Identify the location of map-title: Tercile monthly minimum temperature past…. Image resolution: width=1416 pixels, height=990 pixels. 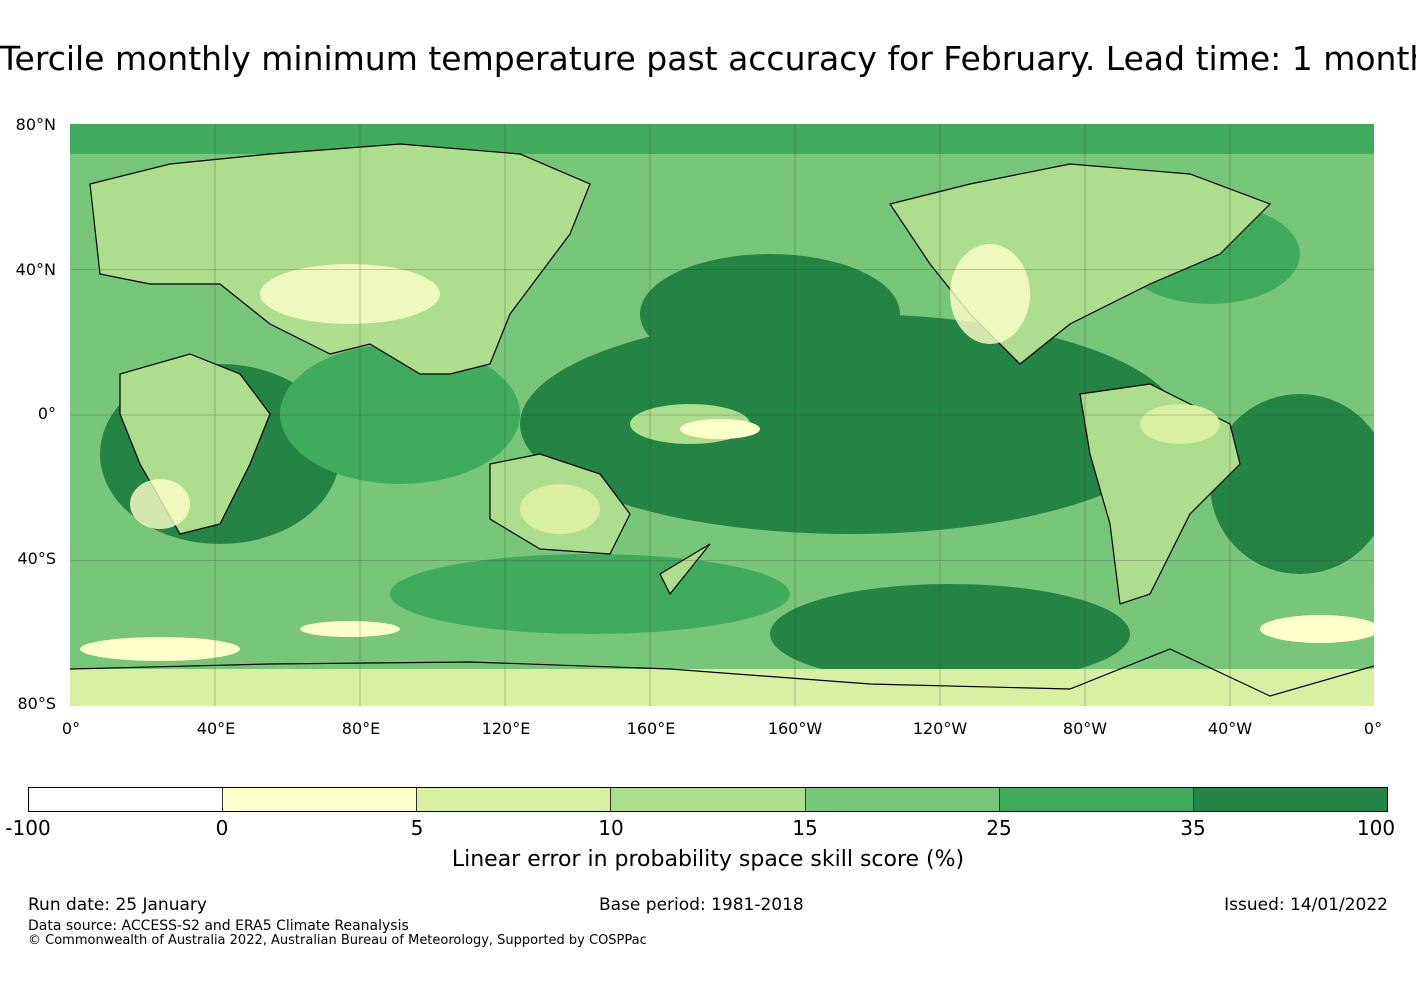
(708, 58).